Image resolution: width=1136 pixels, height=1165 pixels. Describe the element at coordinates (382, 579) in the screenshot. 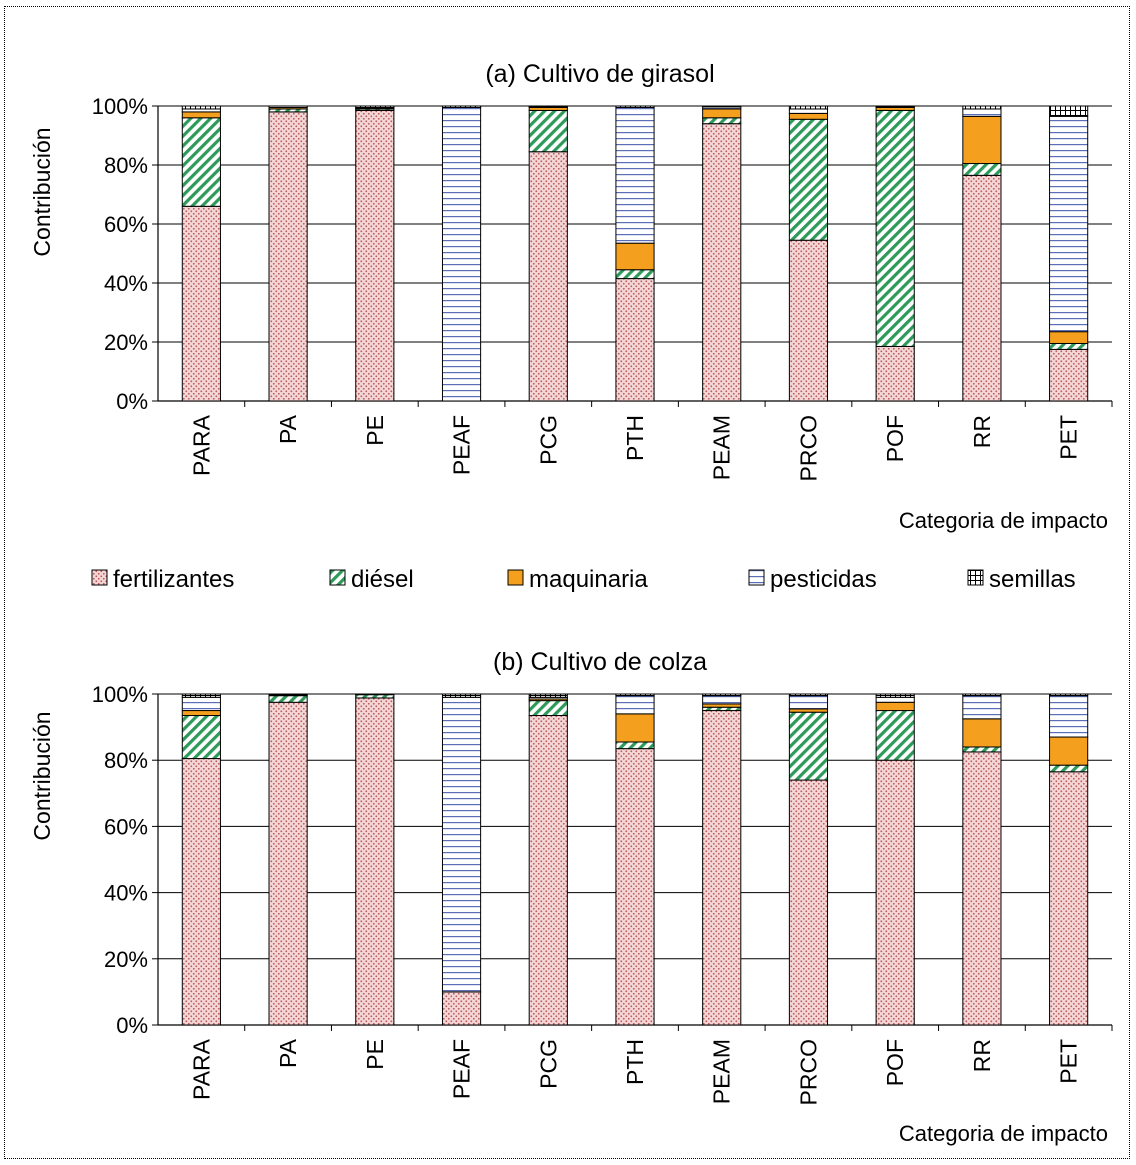

I see `legend-label-diesel: diésel` at that location.